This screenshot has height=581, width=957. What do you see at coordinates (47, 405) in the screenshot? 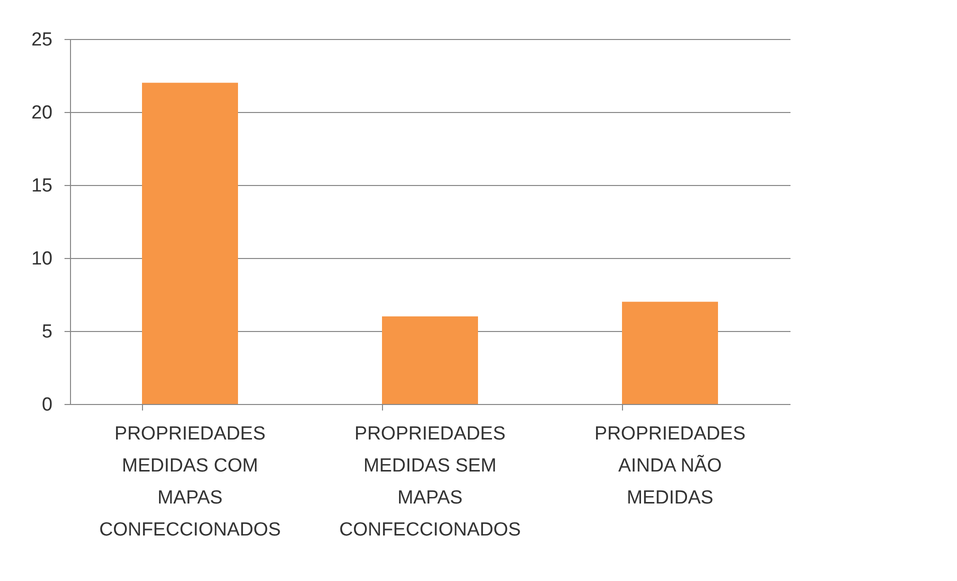
I see `y-tick-label: 0` at bounding box center [47, 405].